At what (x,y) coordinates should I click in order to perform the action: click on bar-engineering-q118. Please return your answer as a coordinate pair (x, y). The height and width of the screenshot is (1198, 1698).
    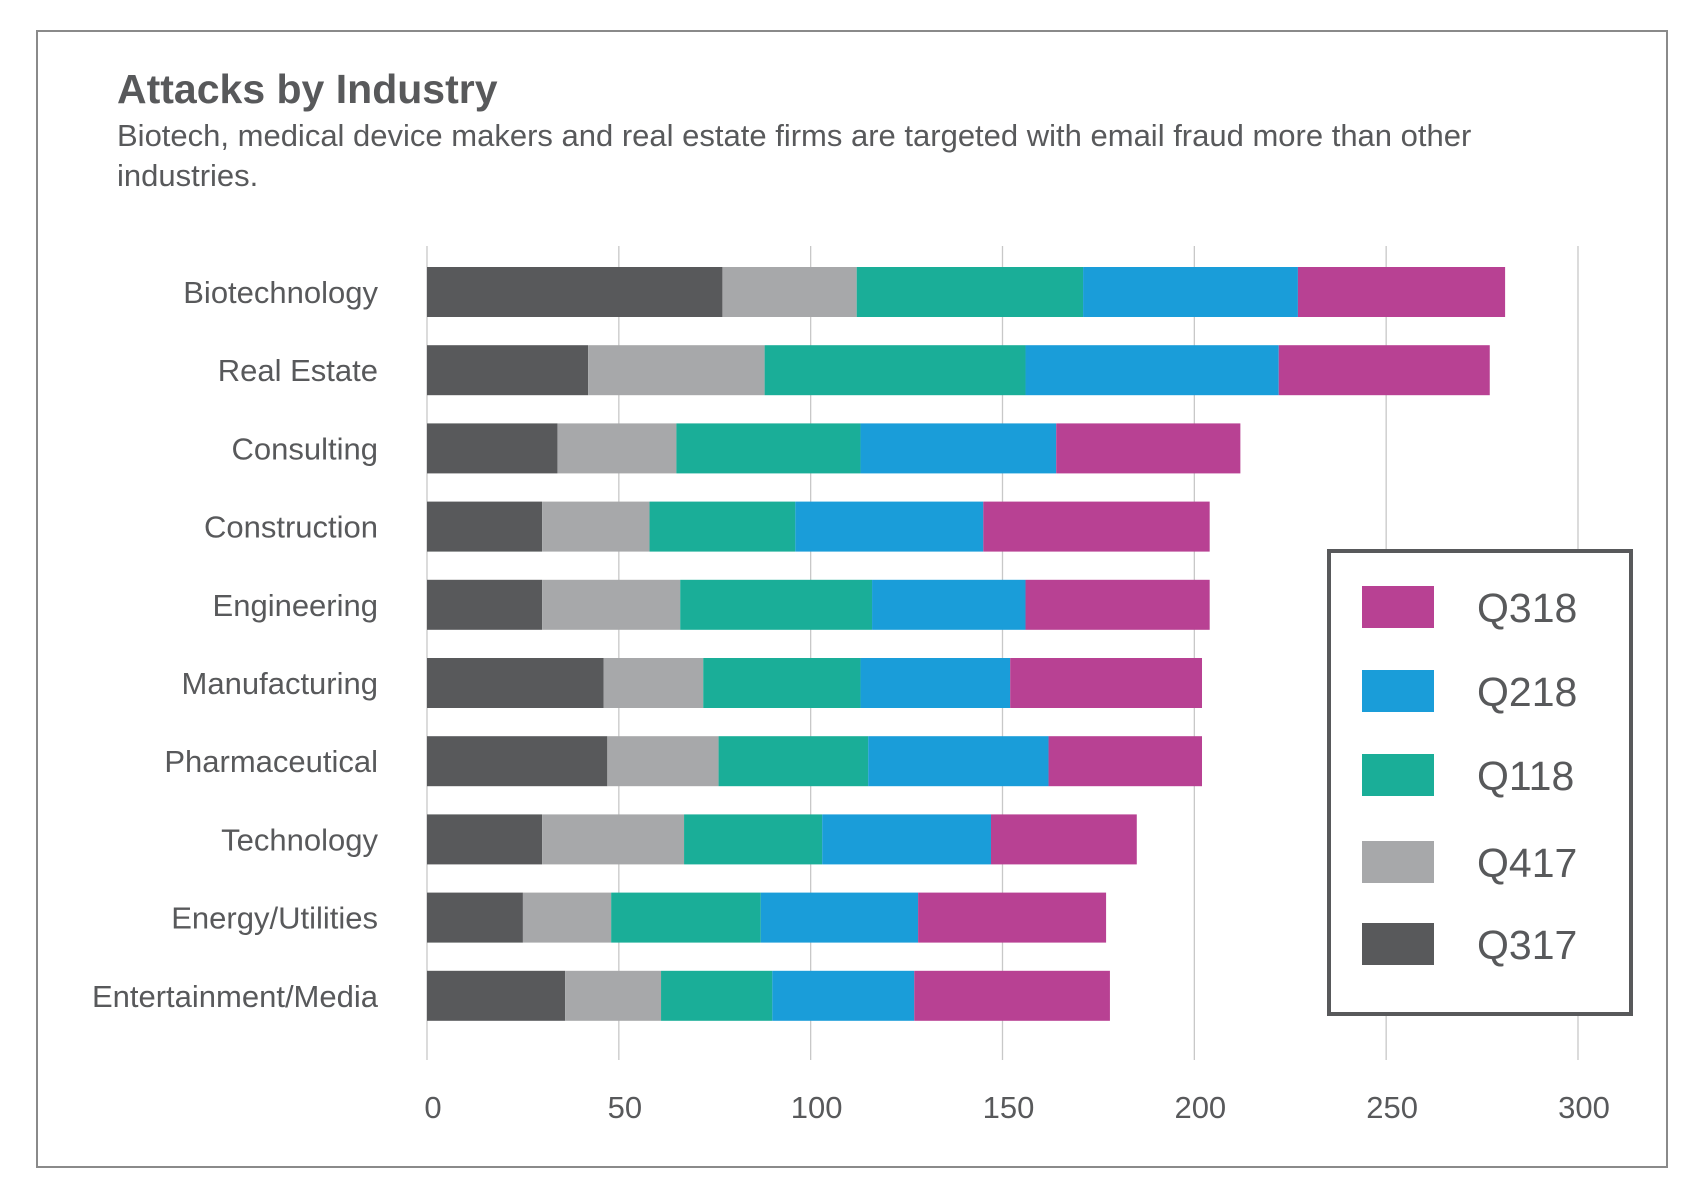
    Looking at the image, I should click on (776, 604).